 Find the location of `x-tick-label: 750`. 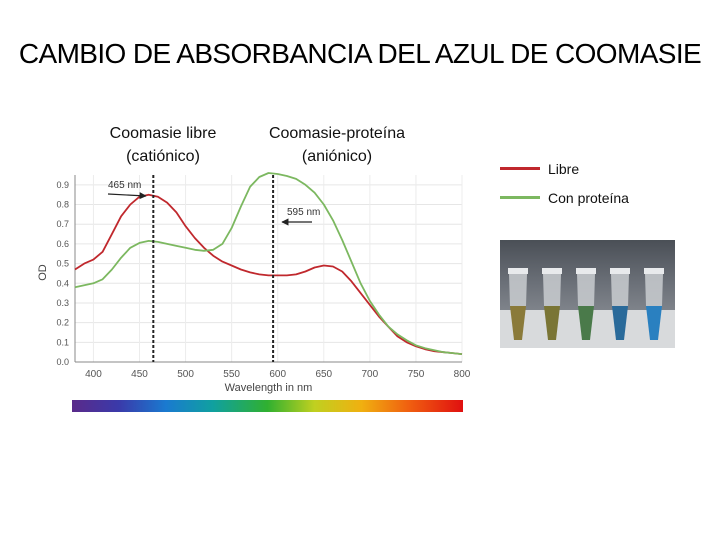

x-tick-label: 750 is located at coordinates (416, 374).